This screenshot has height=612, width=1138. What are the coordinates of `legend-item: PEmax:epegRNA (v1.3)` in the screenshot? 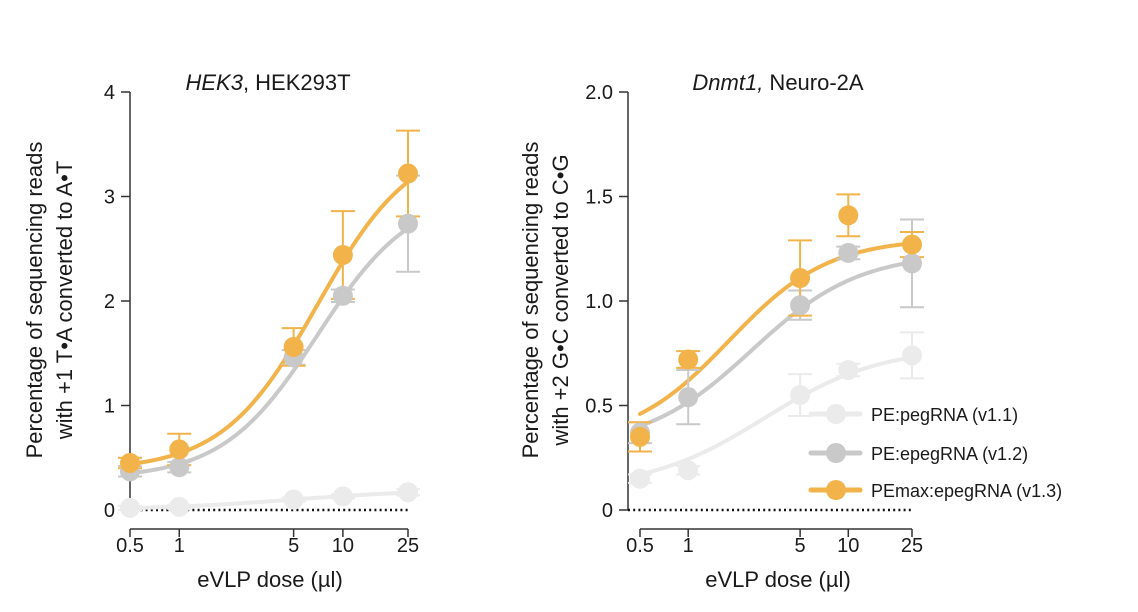 It's located at (935, 490).